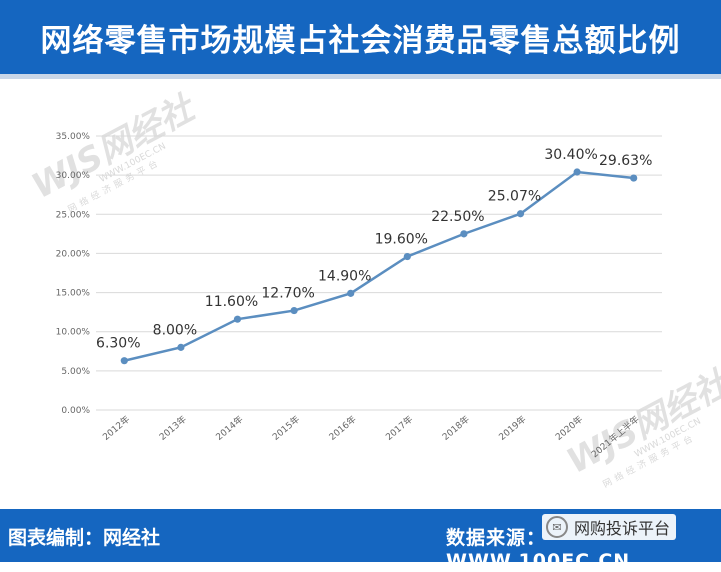 The image size is (721, 572). What do you see at coordinates (73, 294) in the screenshot?
I see `y-tick-label: 15.00%` at bounding box center [73, 294].